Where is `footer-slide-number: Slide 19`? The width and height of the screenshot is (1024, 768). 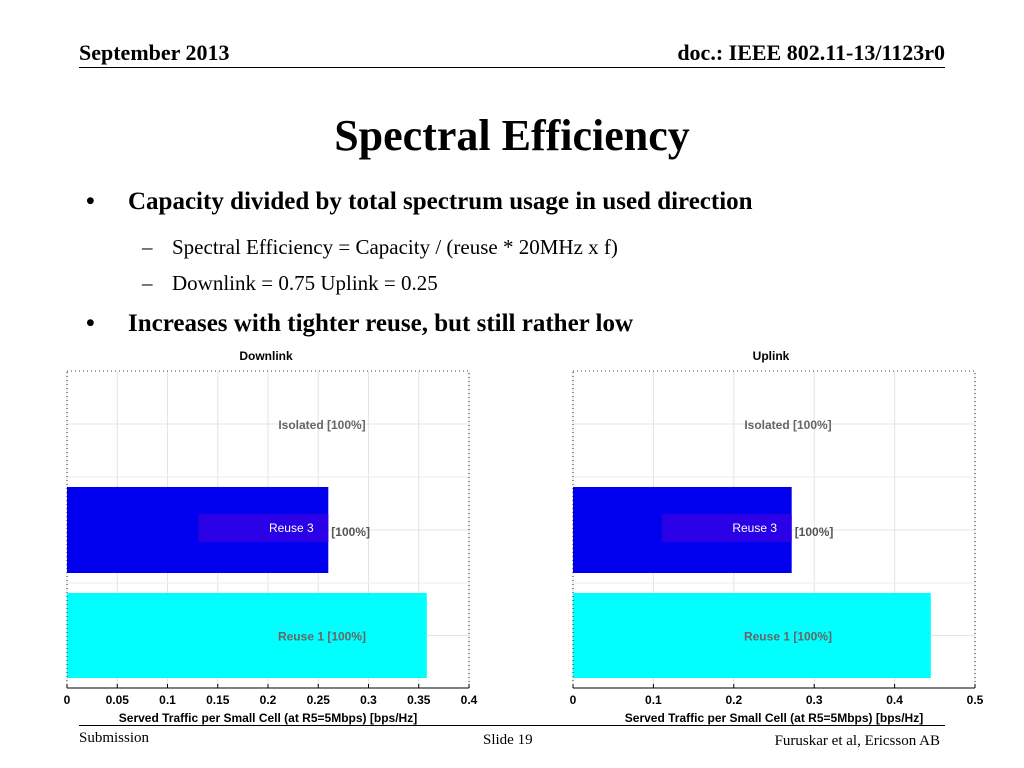 footer-slide-number: Slide 19 is located at coordinates (508, 740).